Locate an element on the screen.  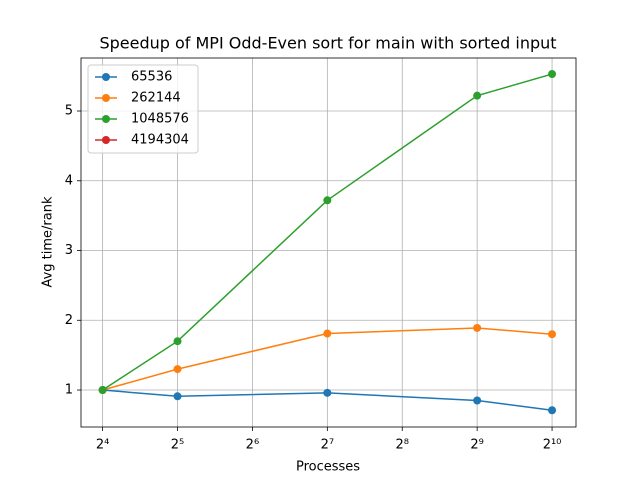
x-tick-label: 2⁹ is located at coordinates (476, 445).